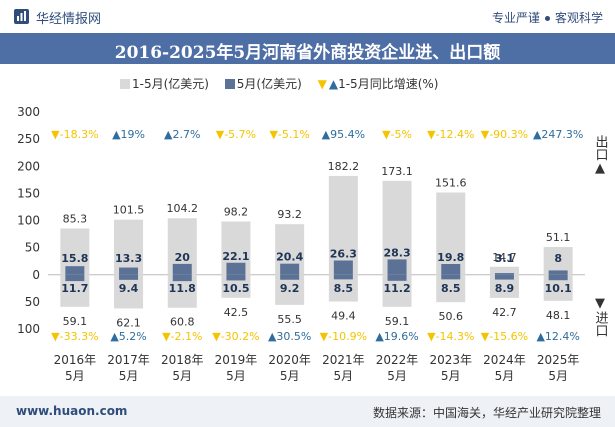  Describe the element at coordinates (504, 134) in the screenshot. I see `growth-export-label: ▼-90.3%` at that location.